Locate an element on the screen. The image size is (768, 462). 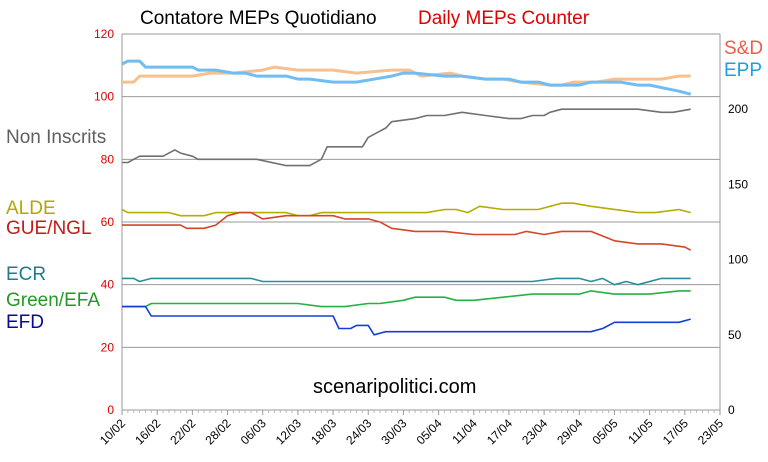
series-label-ecr: ECR is located at coordinates (26, 274).